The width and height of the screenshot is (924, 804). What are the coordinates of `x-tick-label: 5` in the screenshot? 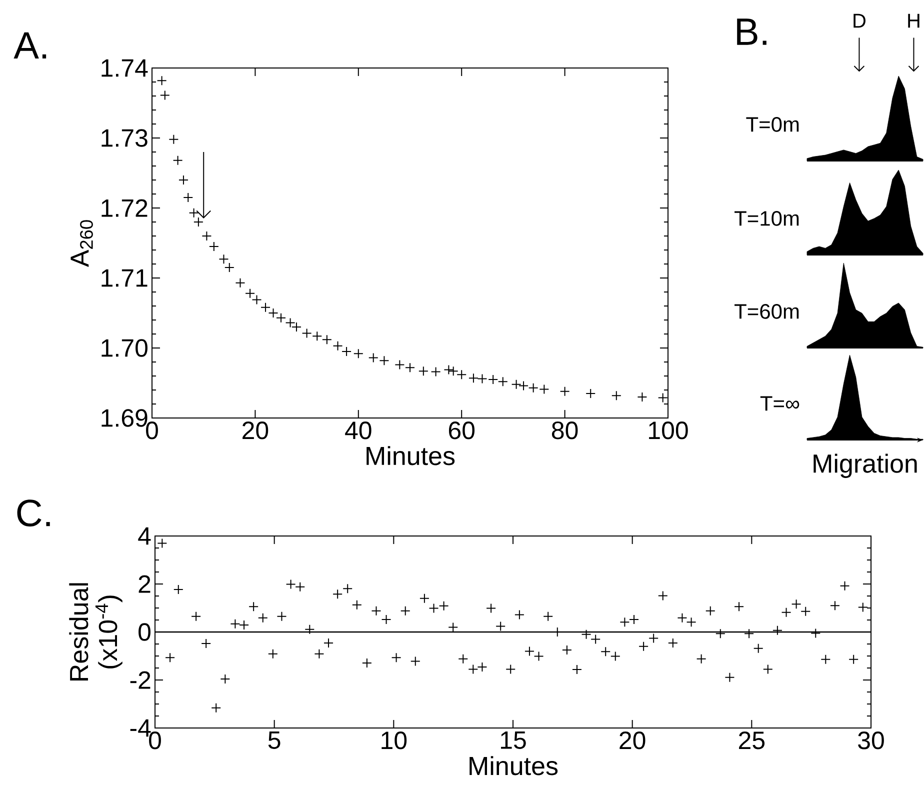 It's located at (274, 740).